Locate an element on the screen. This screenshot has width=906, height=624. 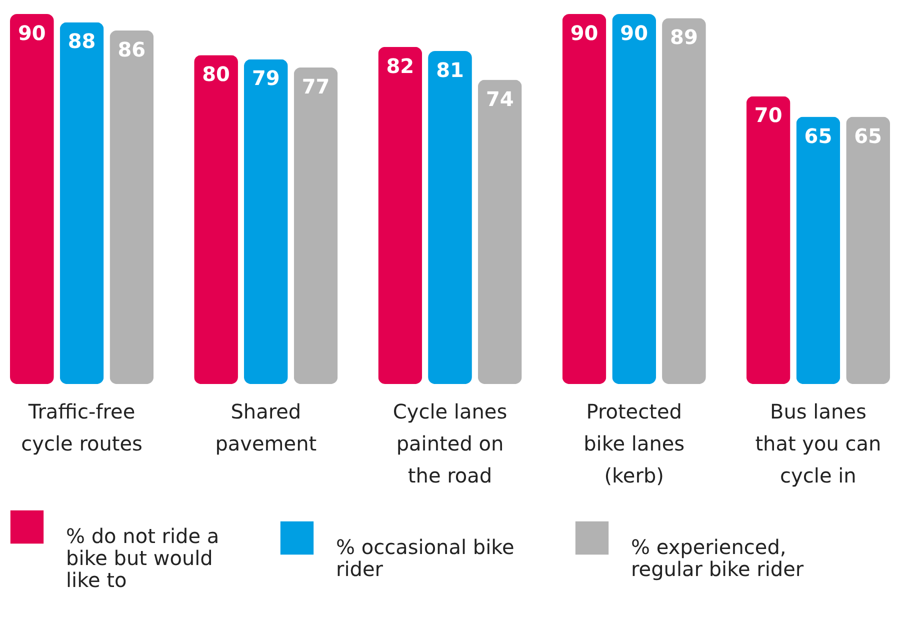
data-label: 86 is located at coordinates (132, 49).